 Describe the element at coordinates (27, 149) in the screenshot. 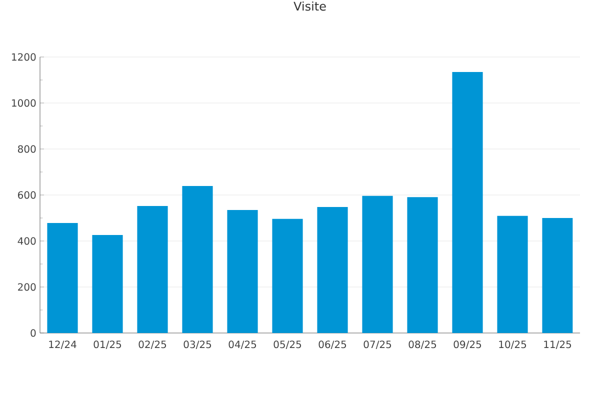

I see `y-tick-label: 800` at that location.